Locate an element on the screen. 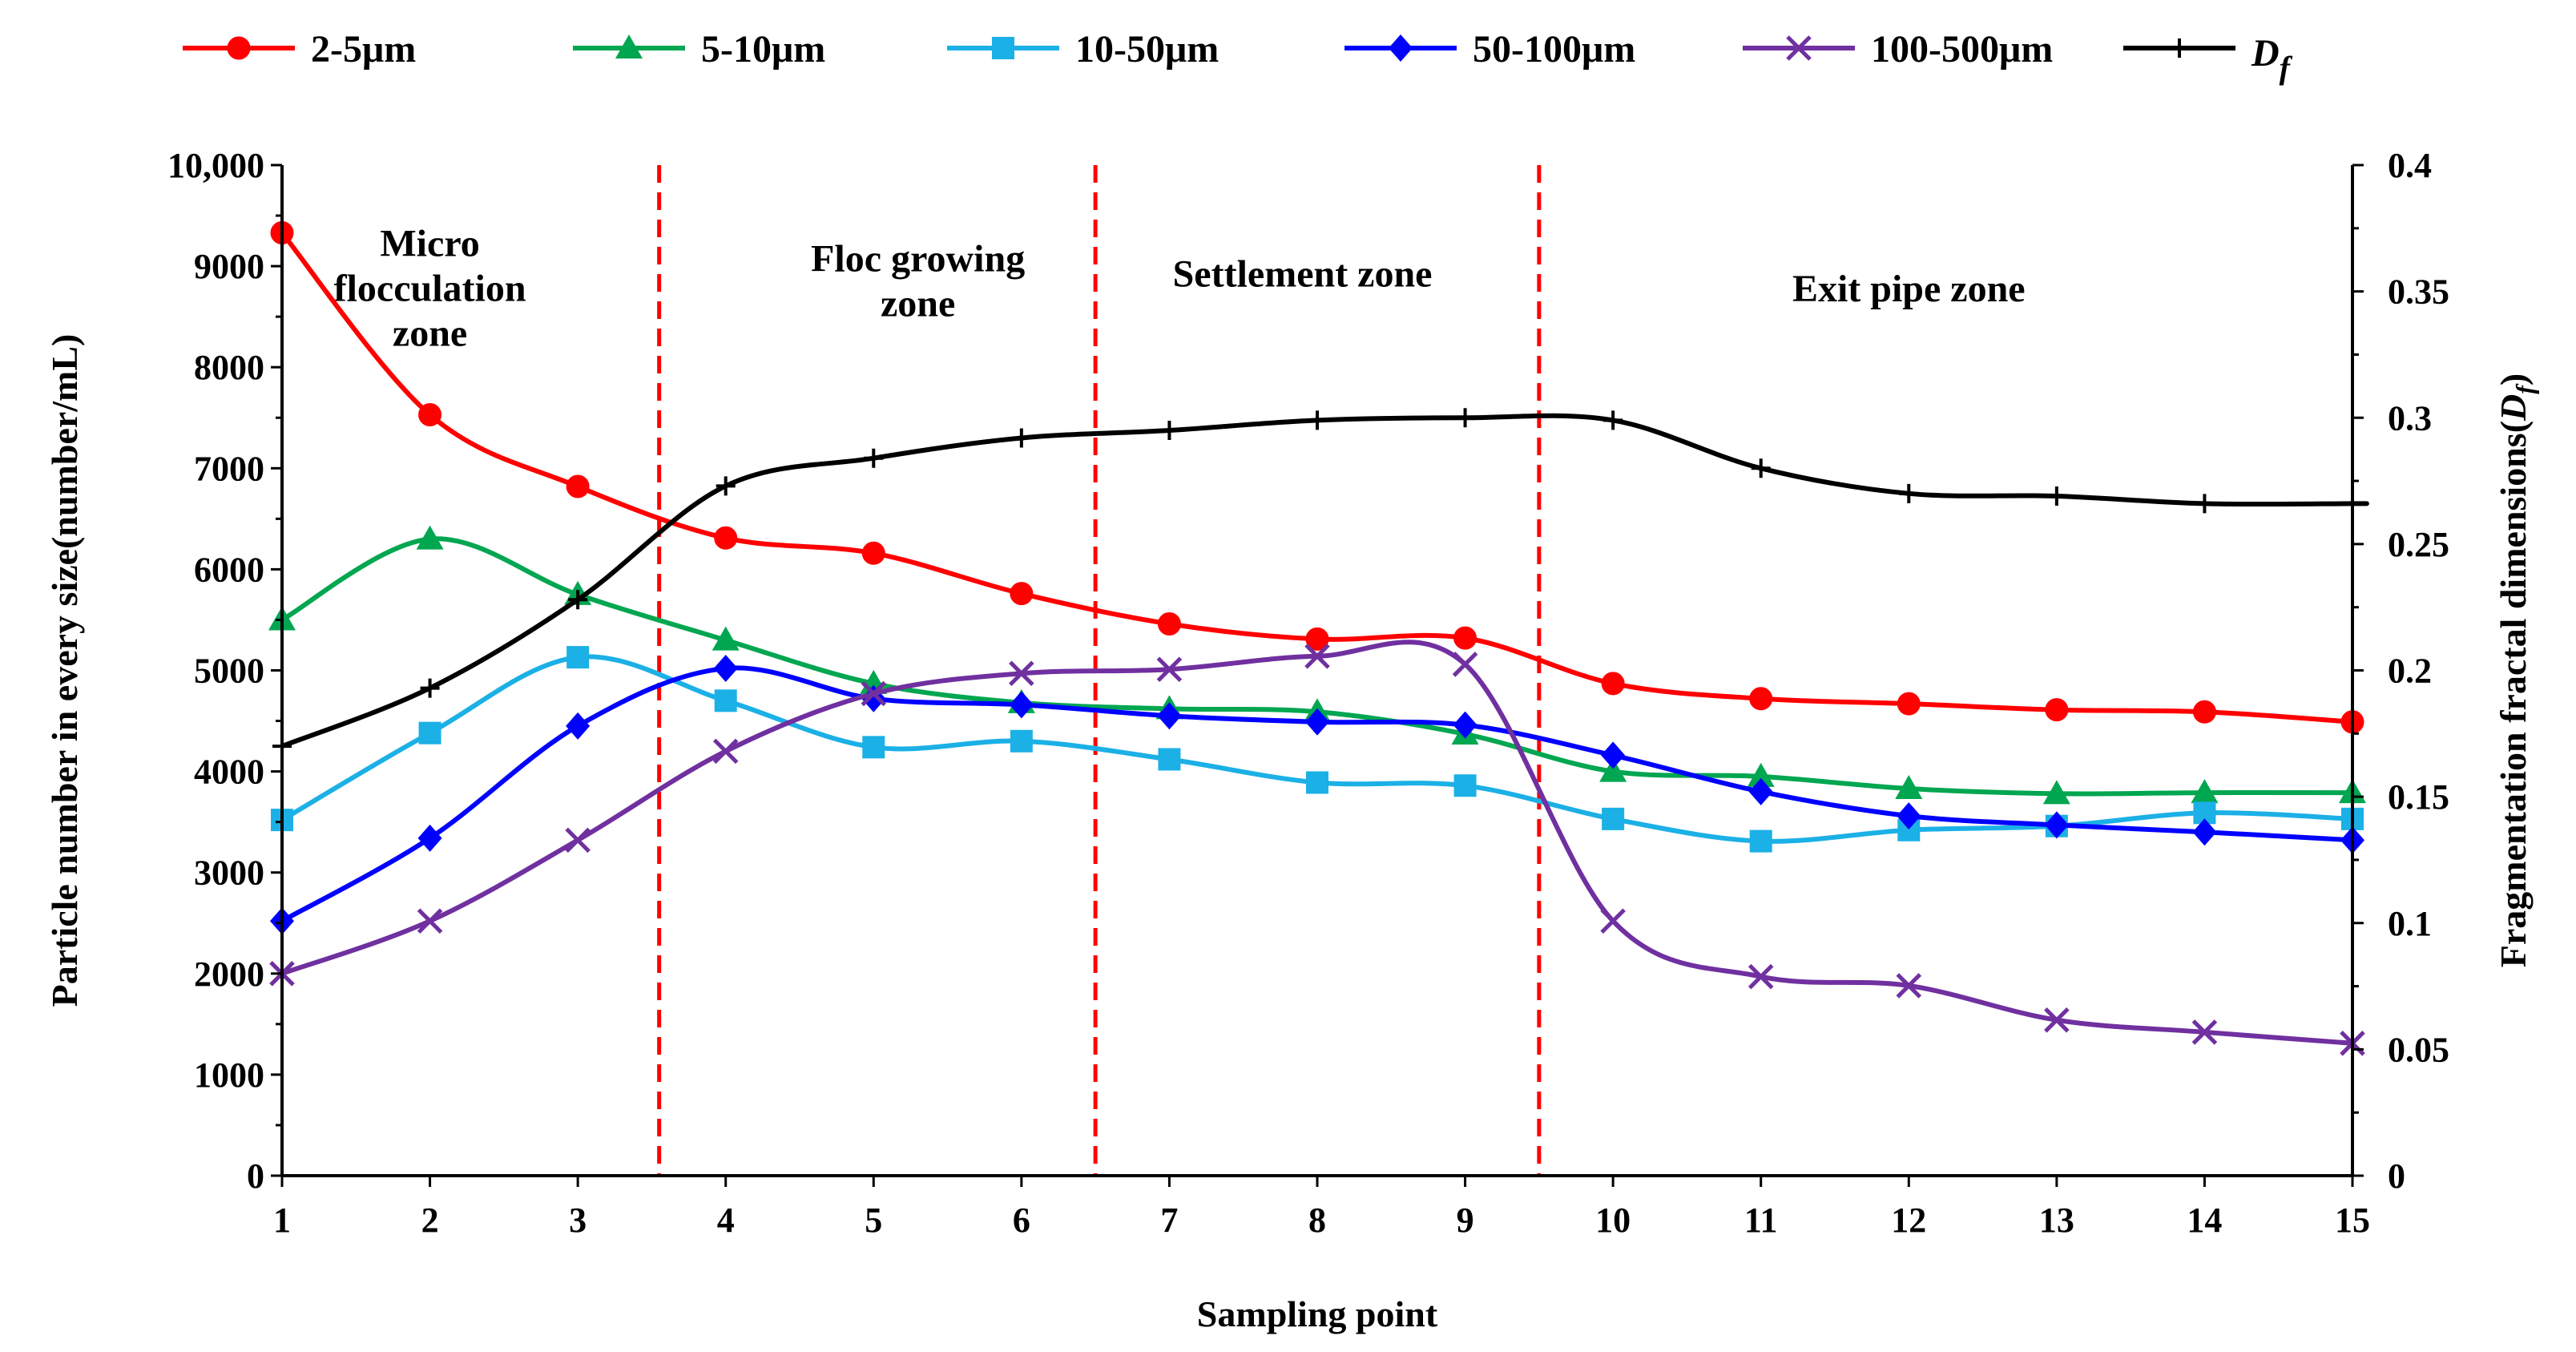  zone-label-4: Exit pipe zone is located at coordinates (1909, 289).